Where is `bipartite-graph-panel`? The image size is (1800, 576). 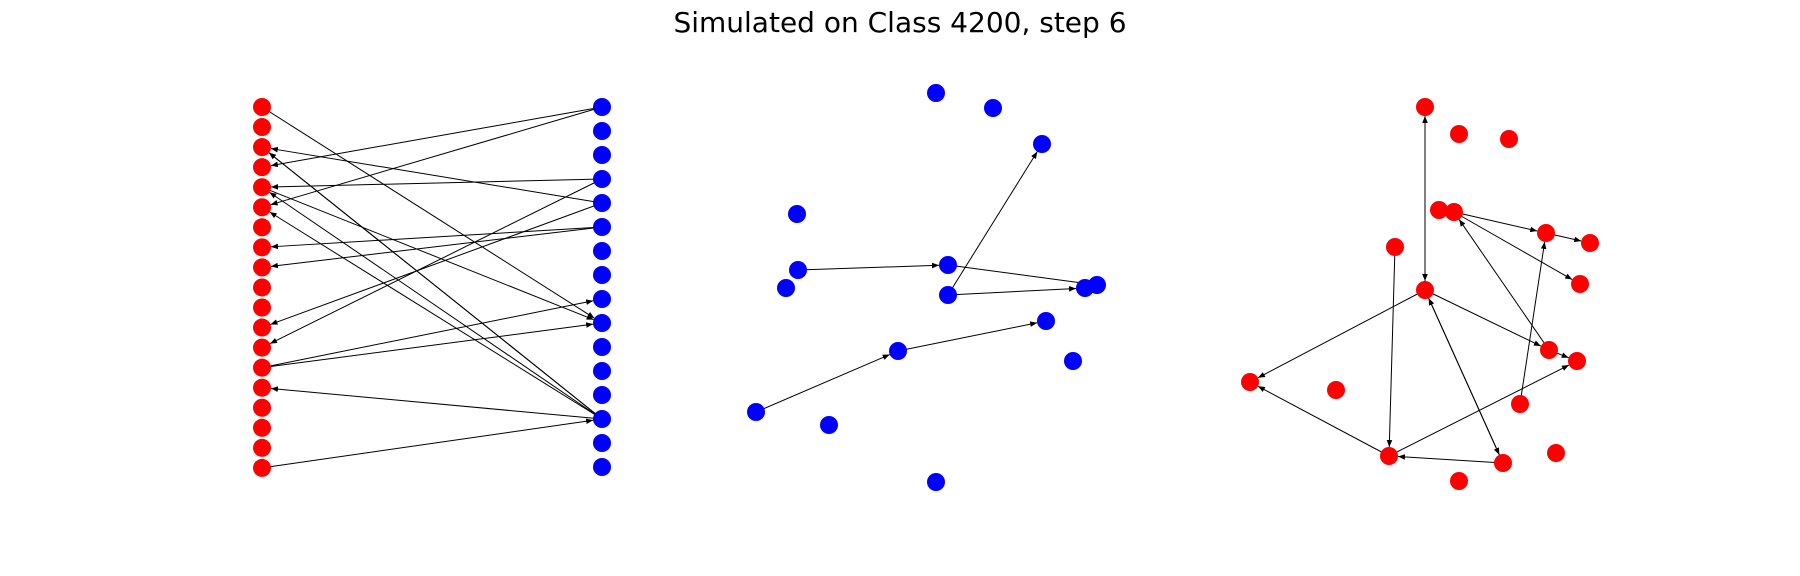
bipartite-graph-panel is located at coordinates (432, 287).